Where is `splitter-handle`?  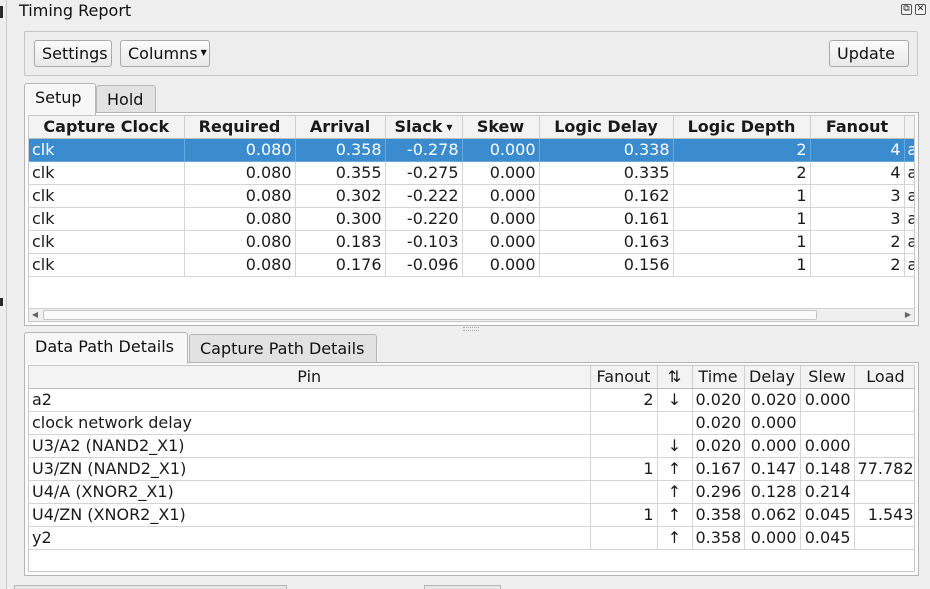
splitter-handle is located at coordinates (471, 329).